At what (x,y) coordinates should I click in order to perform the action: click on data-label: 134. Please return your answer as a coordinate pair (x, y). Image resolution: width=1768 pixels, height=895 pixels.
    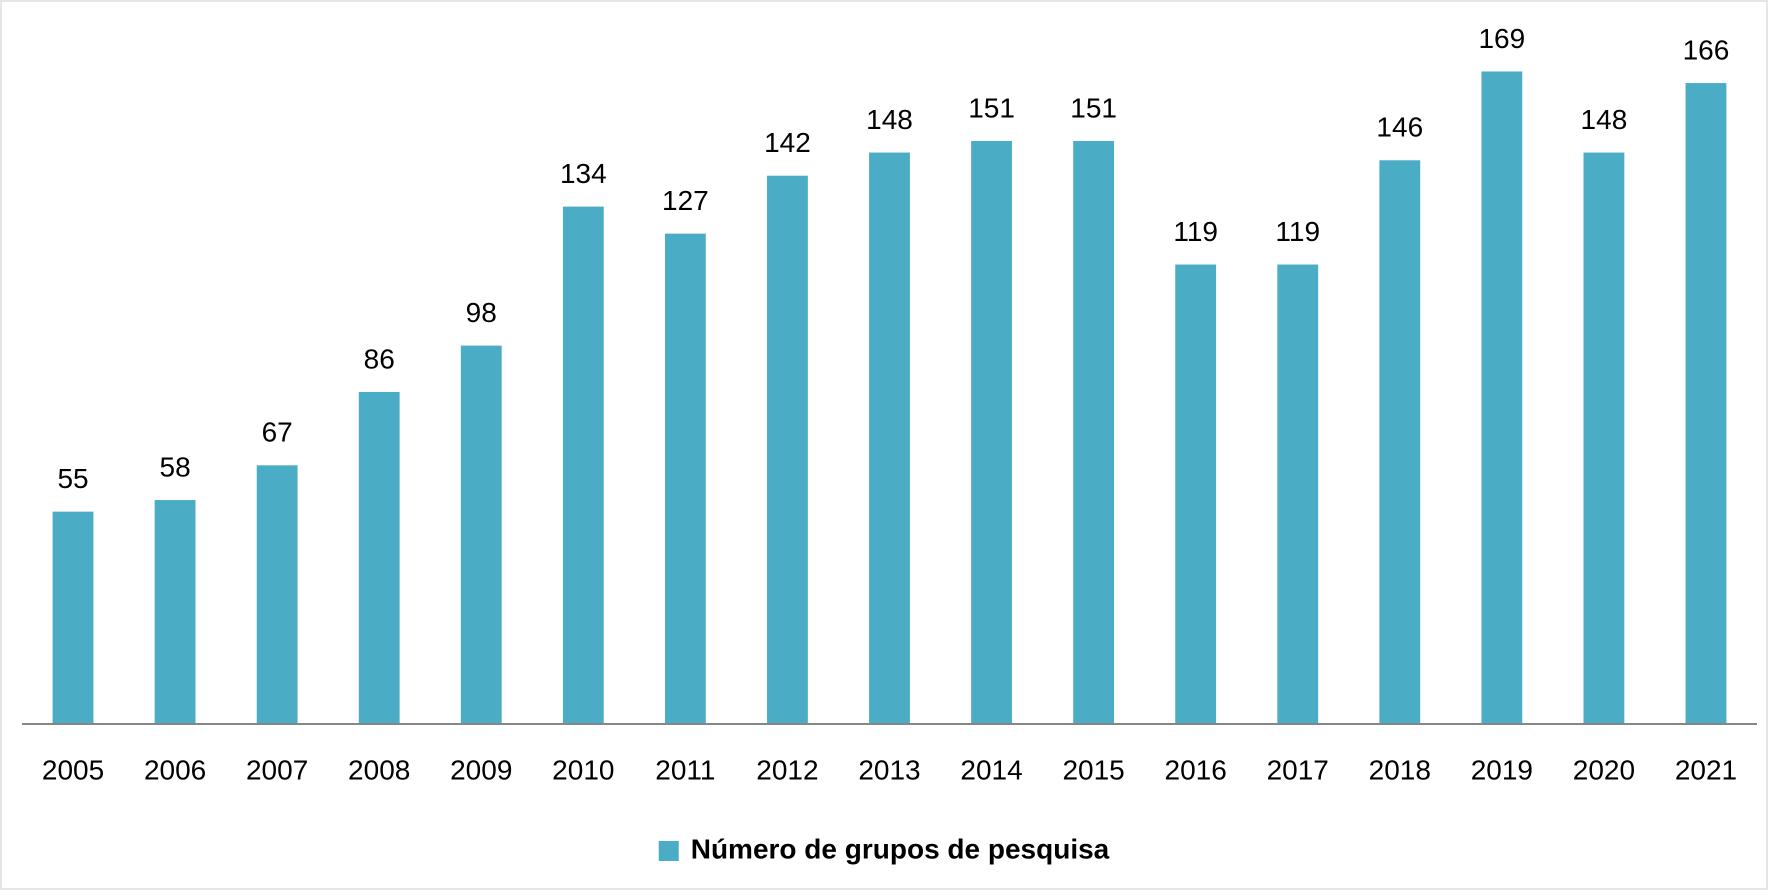
    Looking at the image, I should click on (583, 173).